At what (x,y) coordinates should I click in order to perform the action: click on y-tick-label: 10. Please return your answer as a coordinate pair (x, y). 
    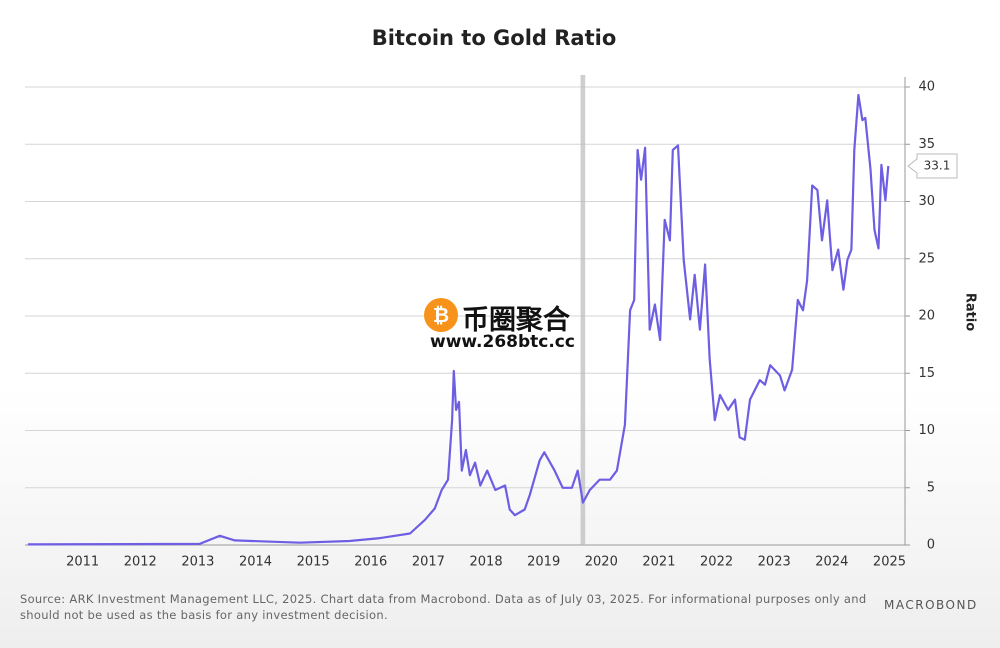
    Looking at the image, I should click on (926, 430).